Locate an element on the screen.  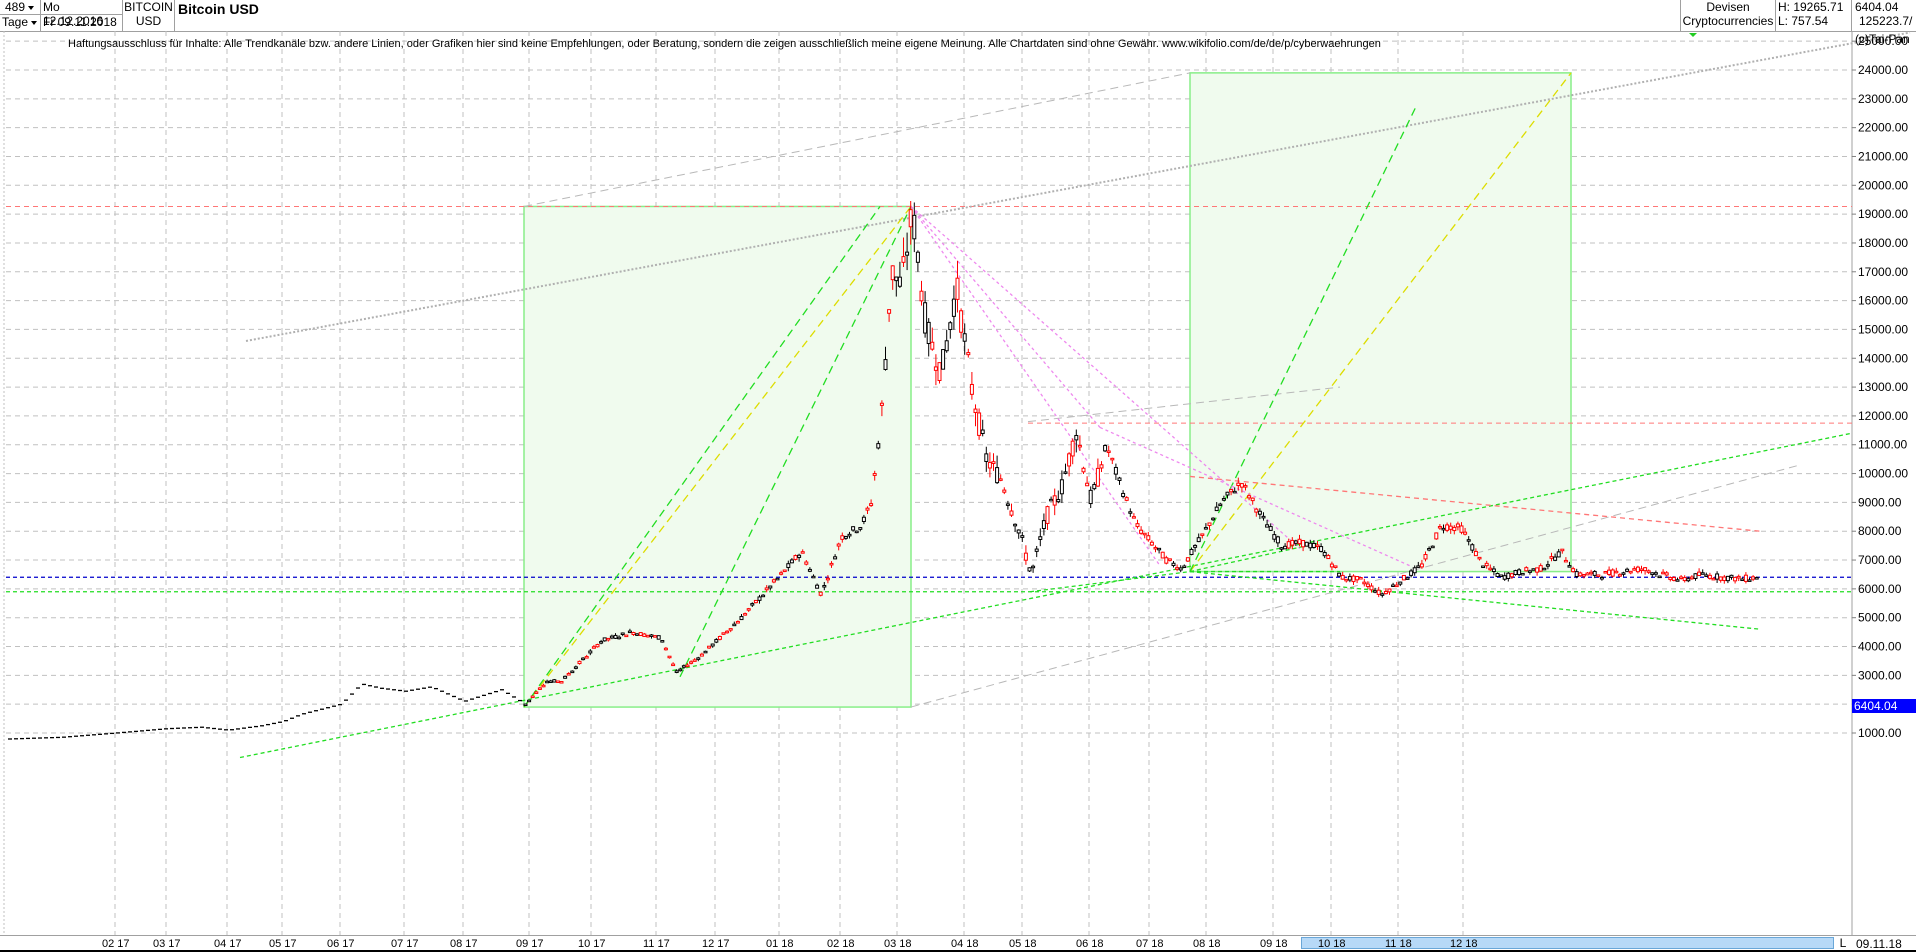
svg-text: 23000.00 is located at coordinates (1883, 99).